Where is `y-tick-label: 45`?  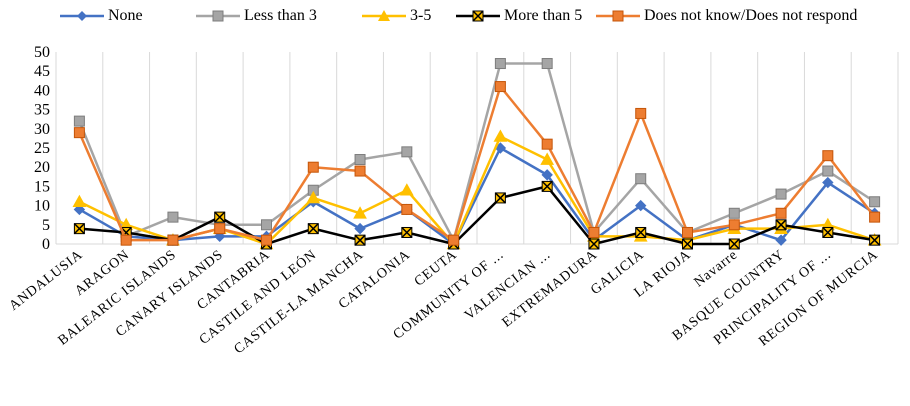 y-tick-label: 45 is located at coordinates (42, 71).